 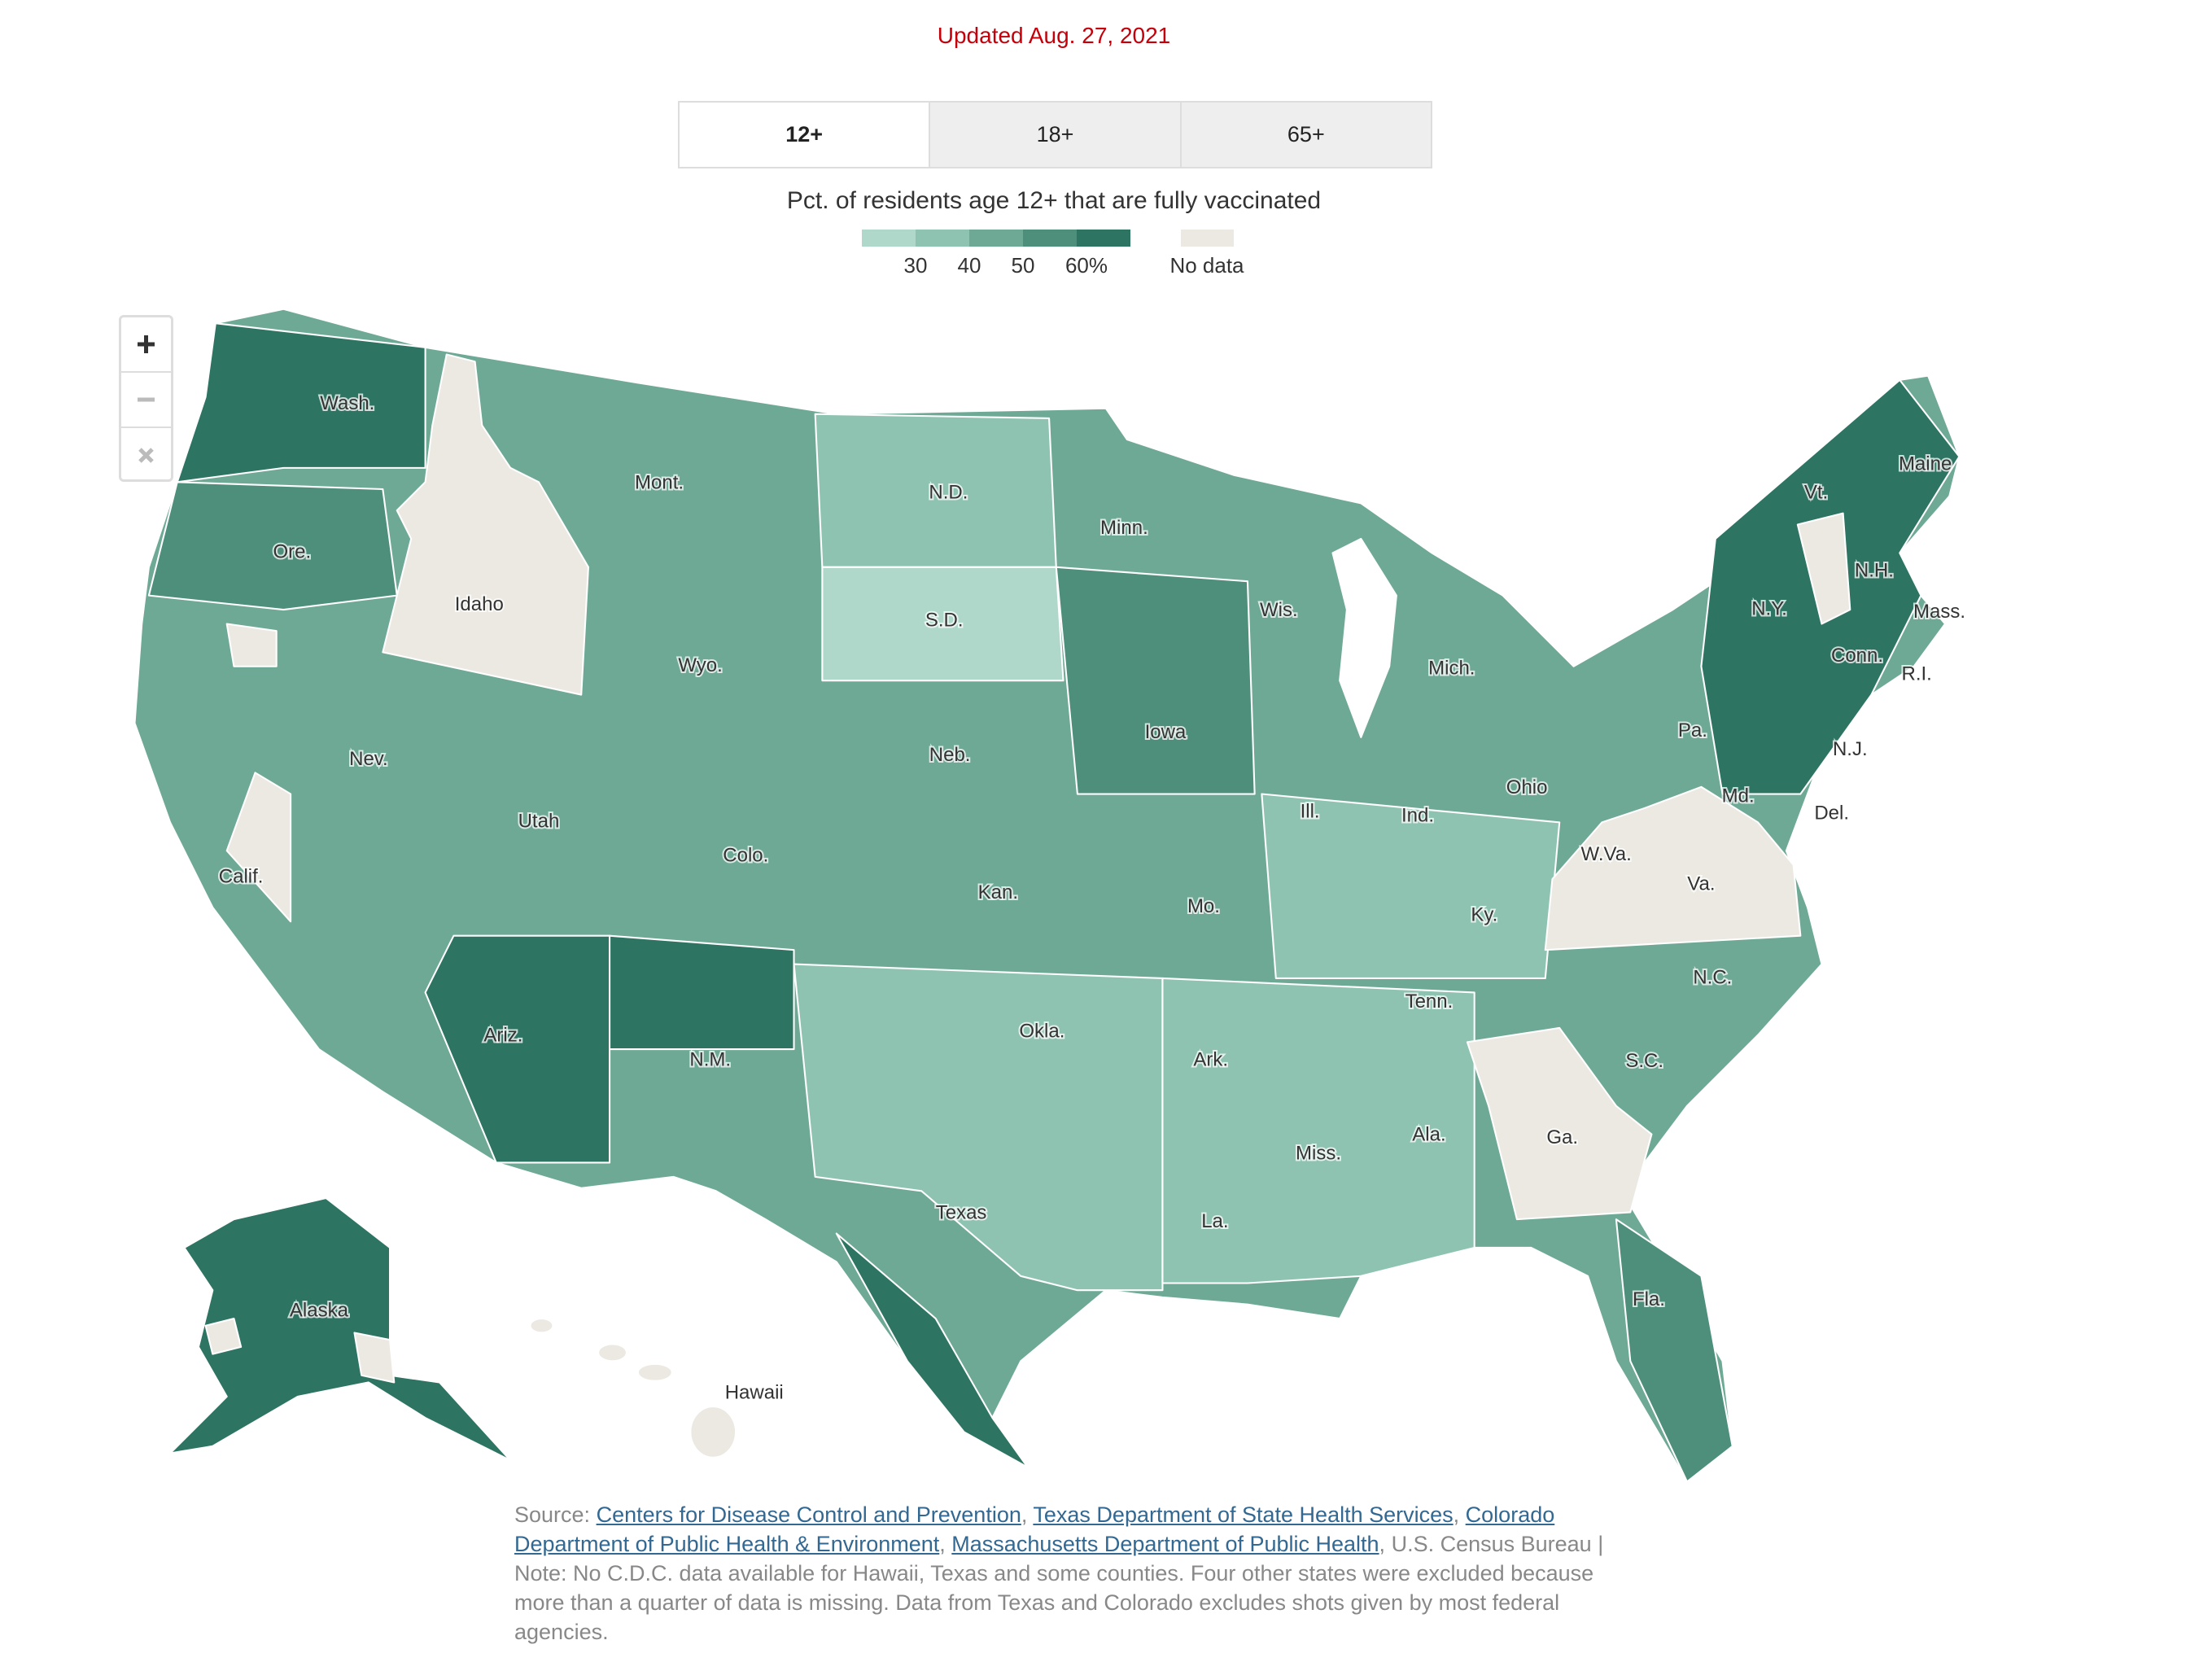 What do you see at coordinates (1207, 238) in the screenshot?
I see `no-data-swatch` at bounding box center [1207, 238].